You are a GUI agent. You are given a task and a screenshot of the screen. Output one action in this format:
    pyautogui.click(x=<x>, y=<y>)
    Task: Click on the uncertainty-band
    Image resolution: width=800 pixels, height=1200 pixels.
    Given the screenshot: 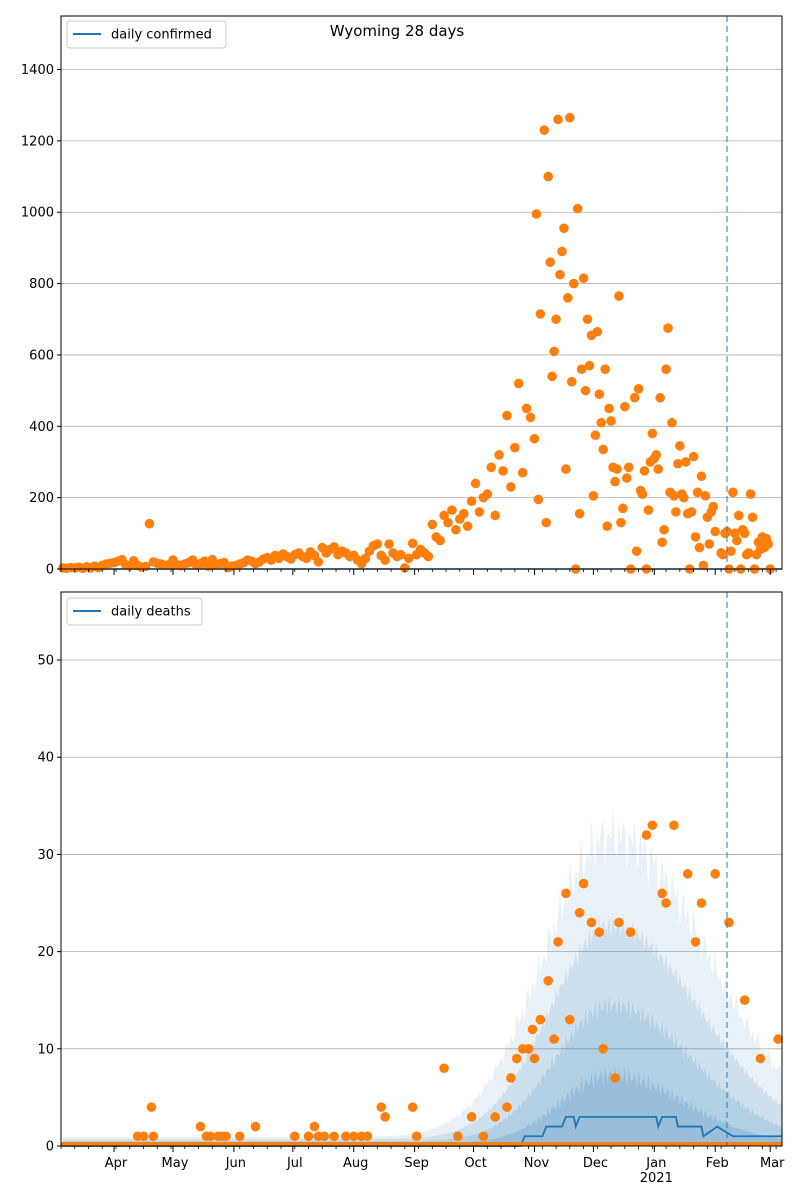 What is the action you would take?
    pyautogui.click(x=422, y=1105)
    